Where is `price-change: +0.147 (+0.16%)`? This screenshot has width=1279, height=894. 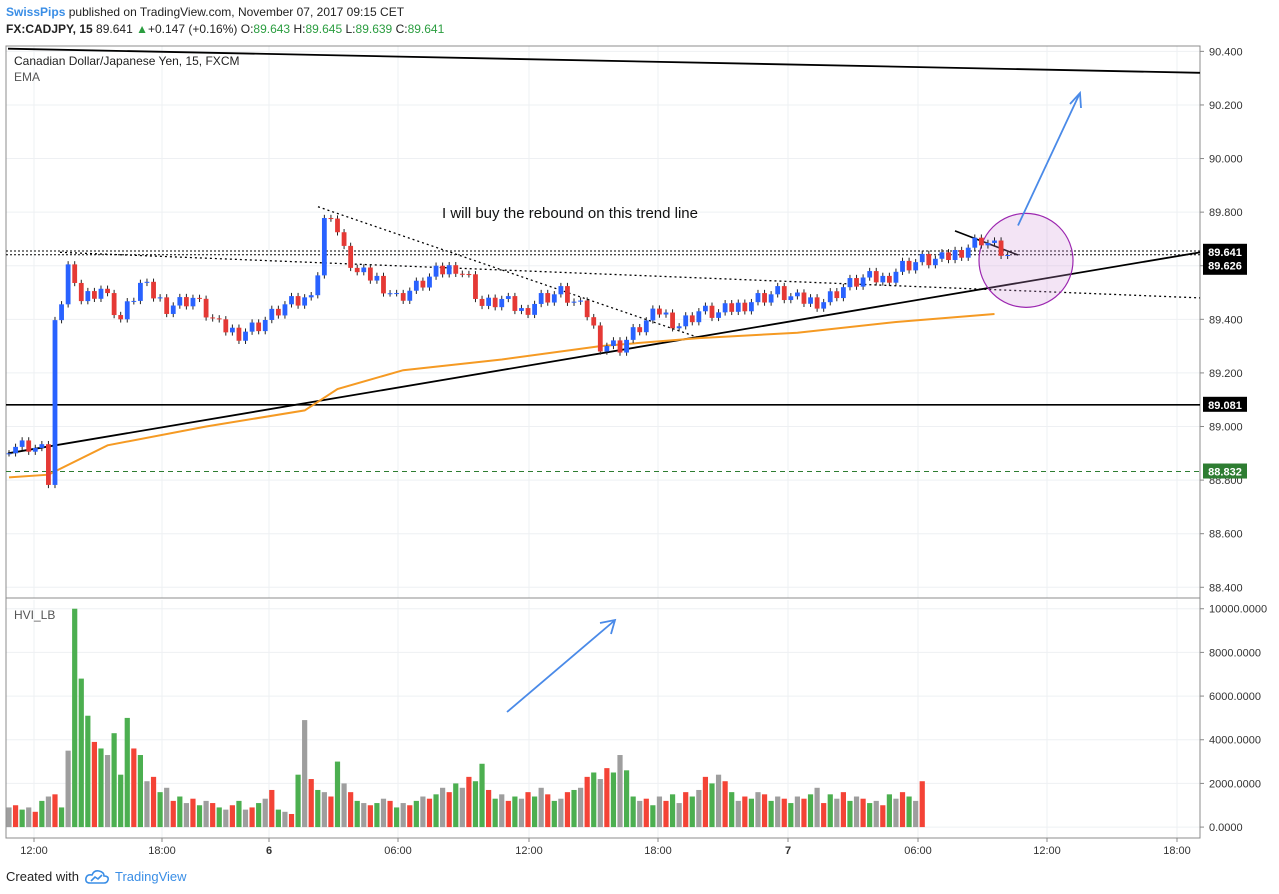 price-change: +0.147 (+0.16%) is located at coordinates (192, 29).